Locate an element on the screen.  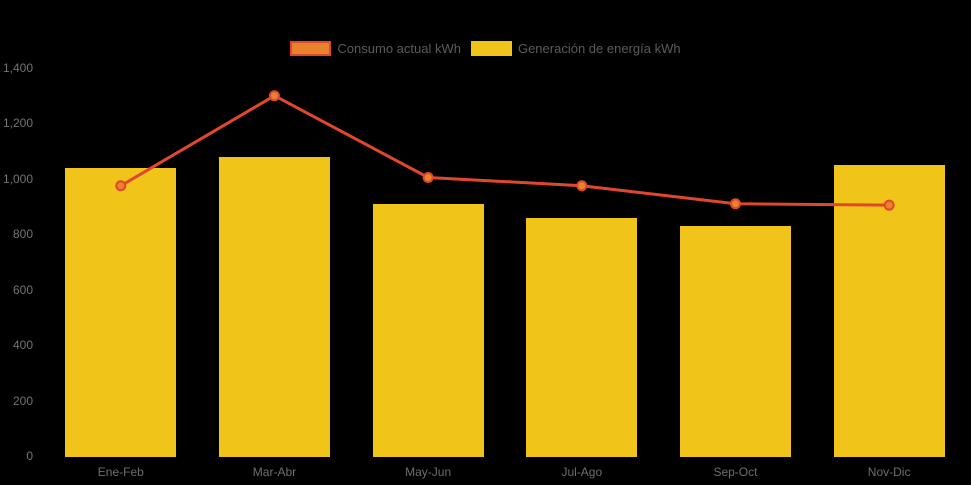
bar-Nov-Dic is located at coordinates (889, 311).